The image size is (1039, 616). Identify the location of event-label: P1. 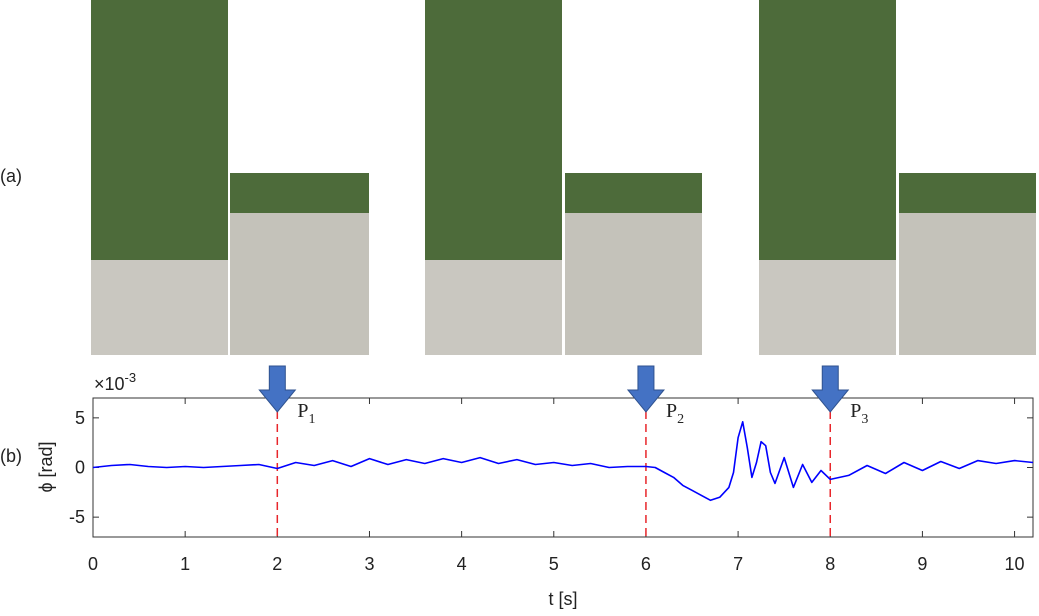
(306, 413).